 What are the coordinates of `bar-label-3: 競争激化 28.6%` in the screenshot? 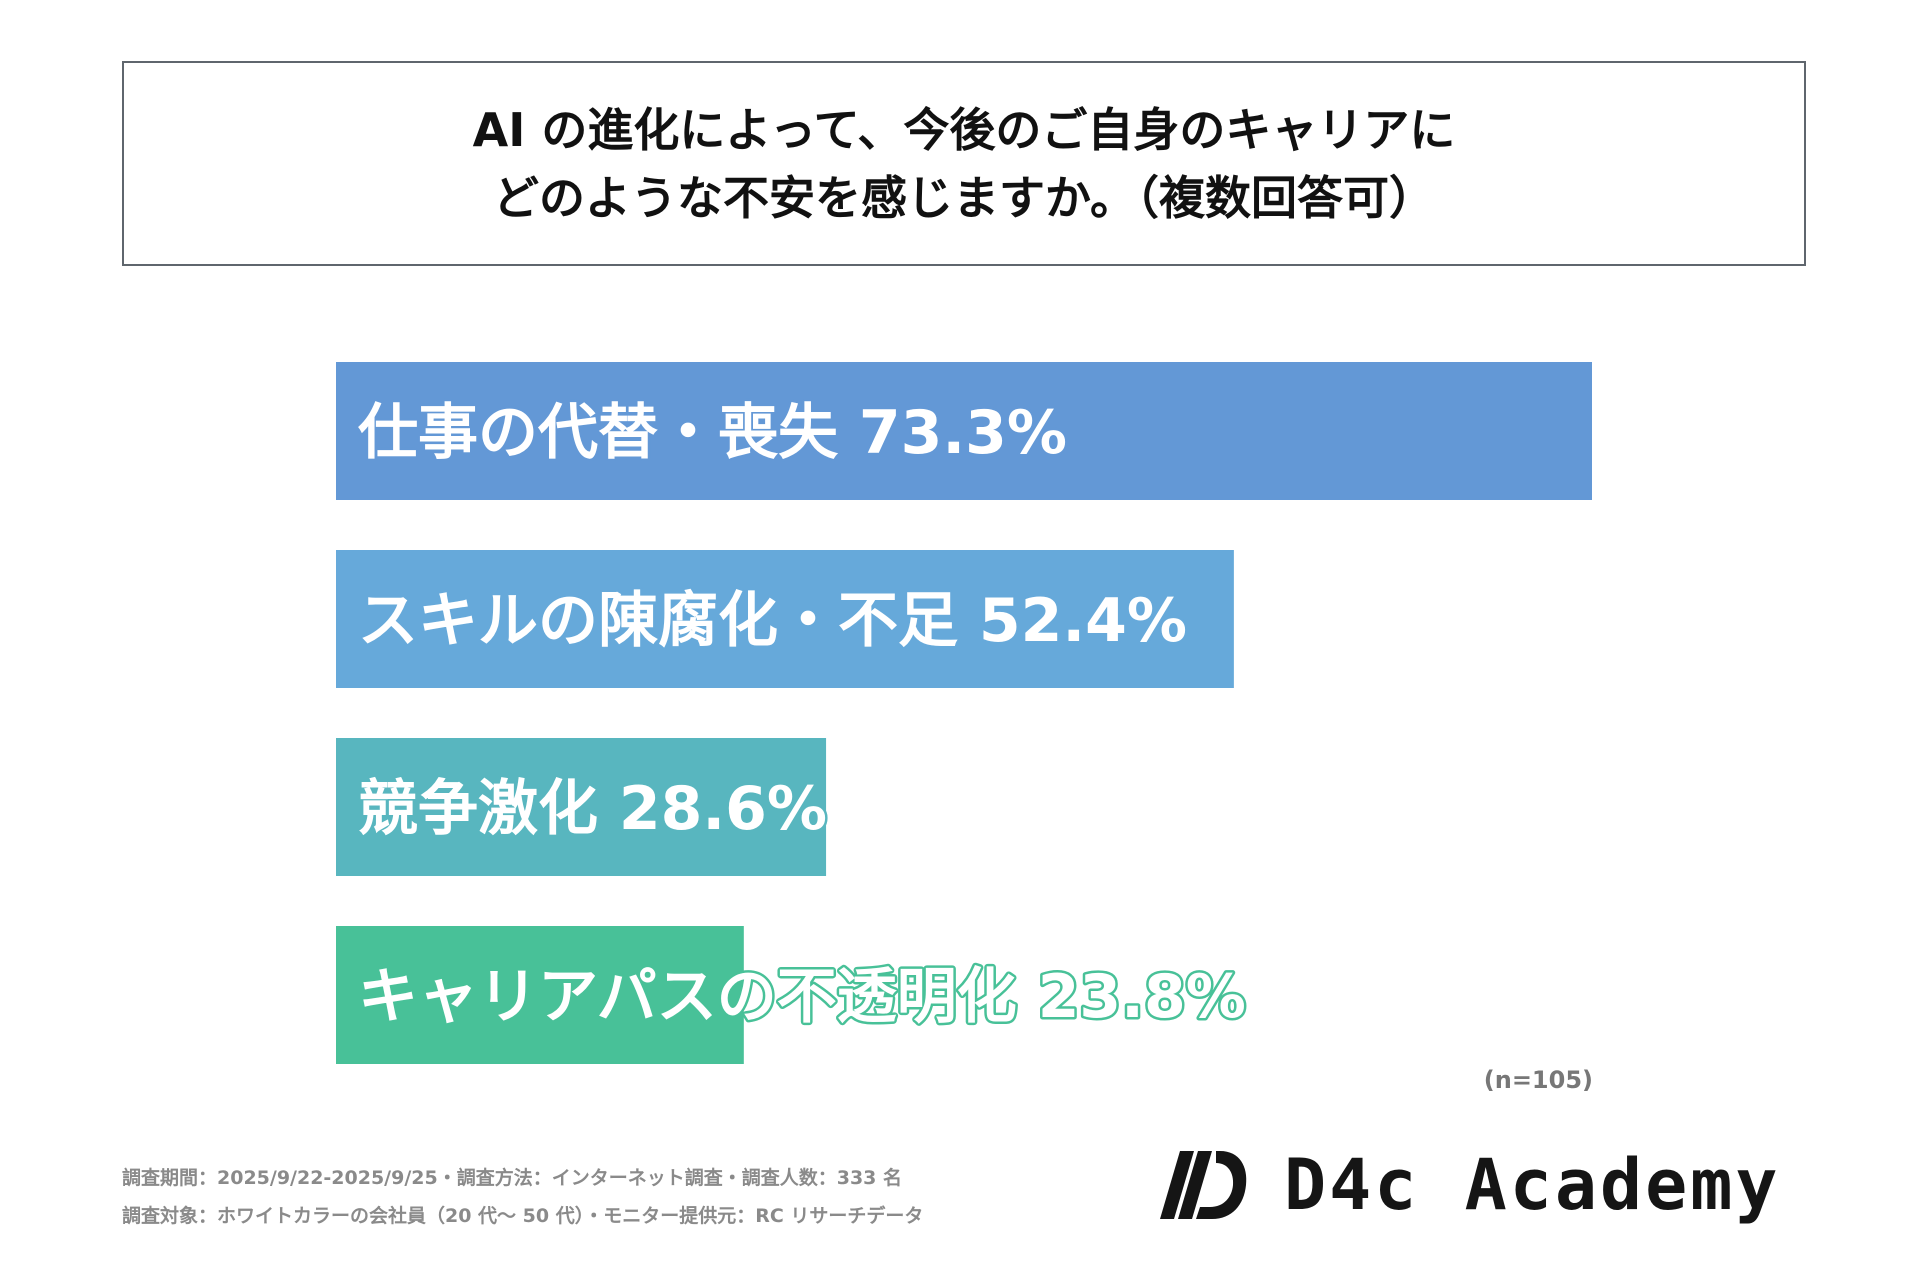 It's located at (592, 809).